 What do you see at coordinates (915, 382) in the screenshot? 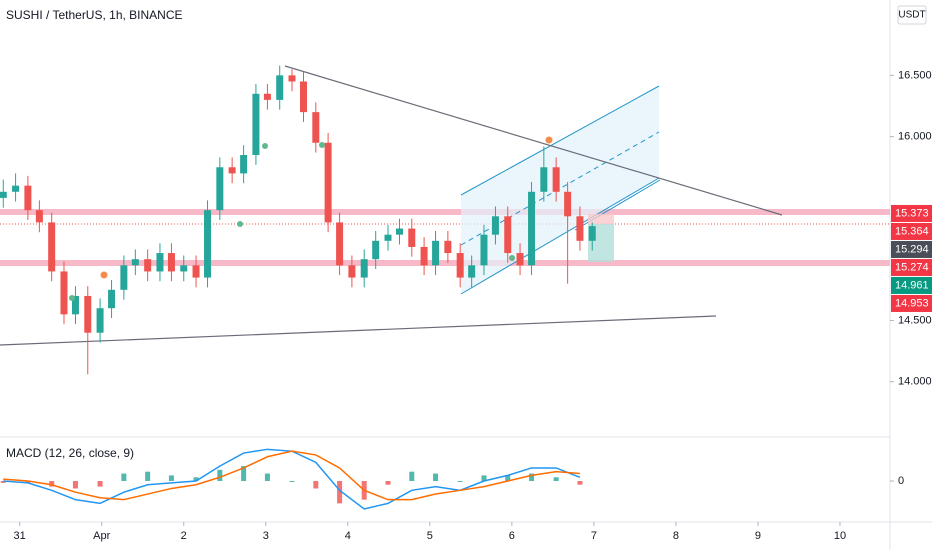
I see `y-tick-label: 14.000` at bounding box center [915, 382].